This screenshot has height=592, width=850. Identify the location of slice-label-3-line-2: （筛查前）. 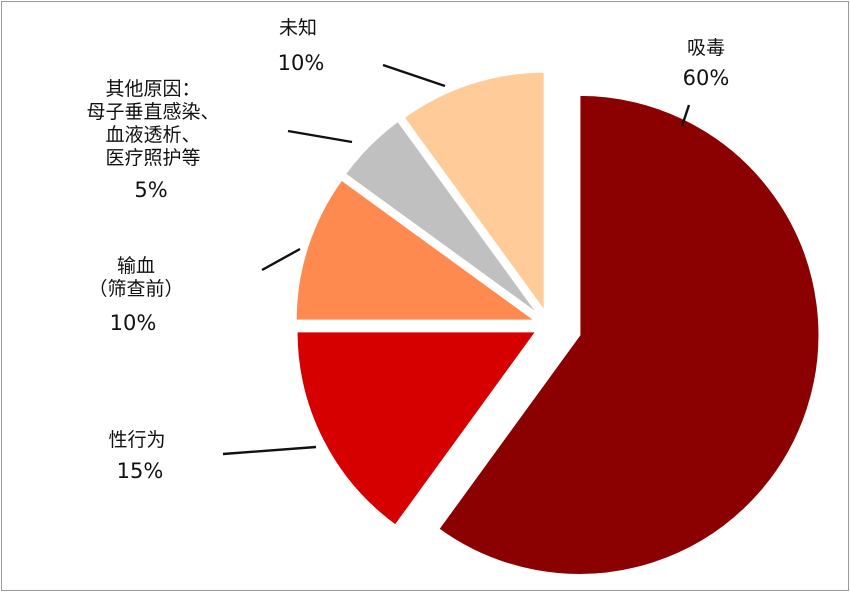
(135, 289).